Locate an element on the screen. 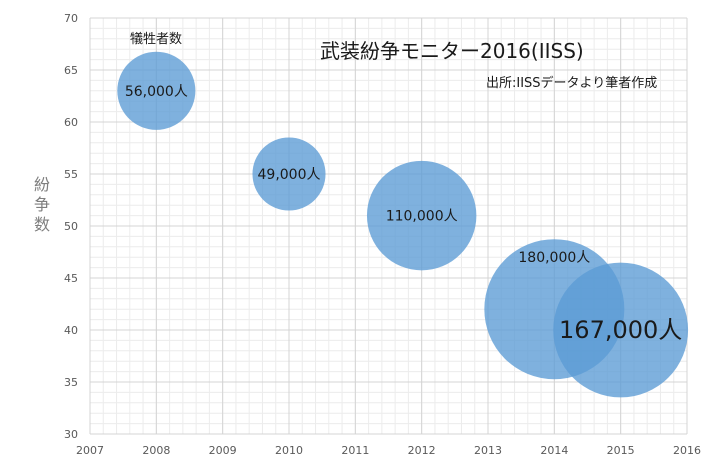 This screenshot has width=720, height=472. x-tick-label: 2009 is located at coordinates (223, 450).